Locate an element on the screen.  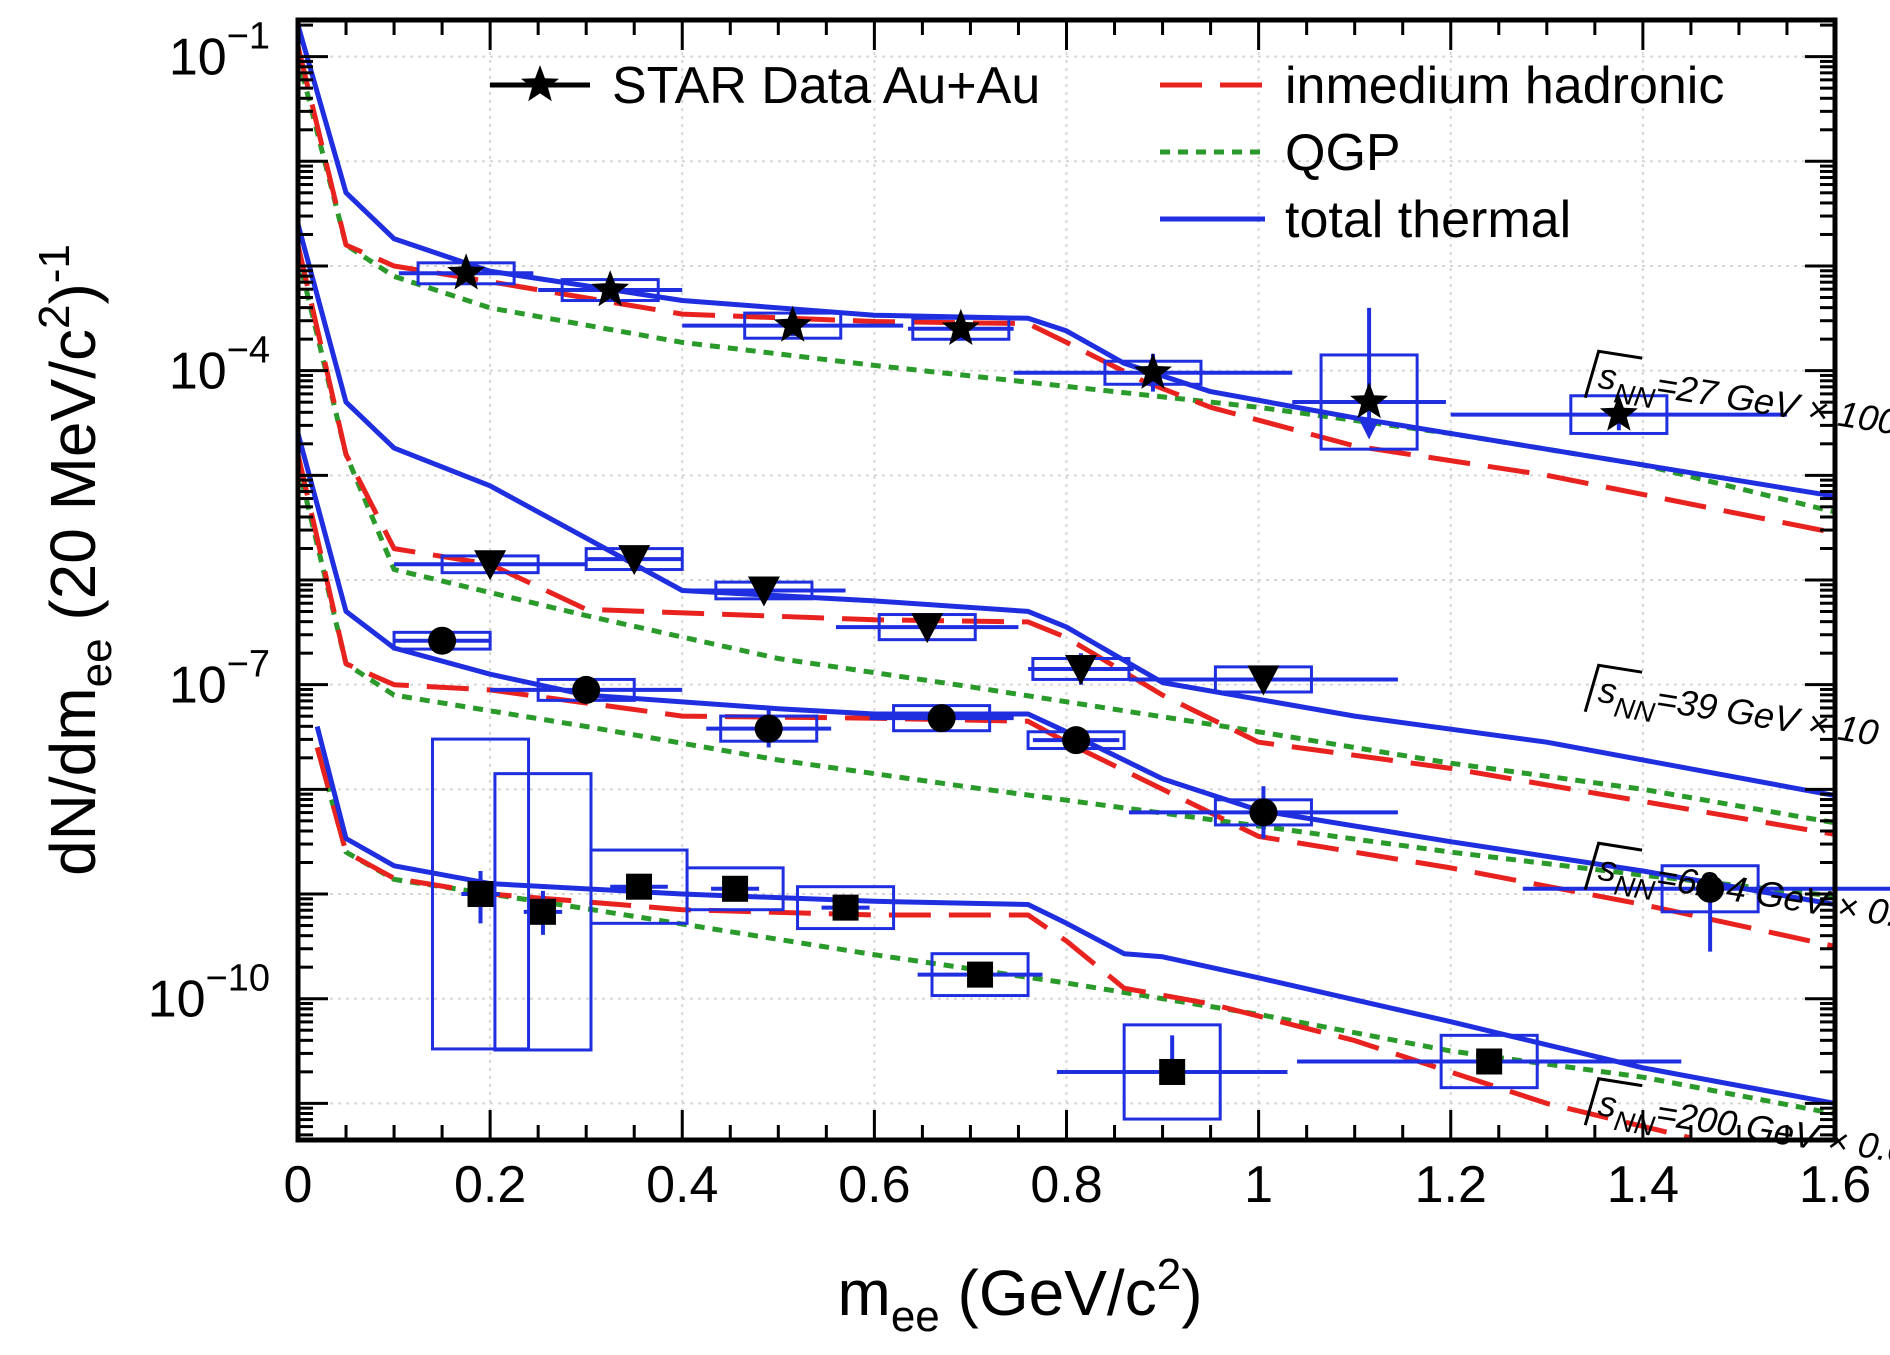
y-tick-label: 10⁻¹ is located at coordinates (219, 51).